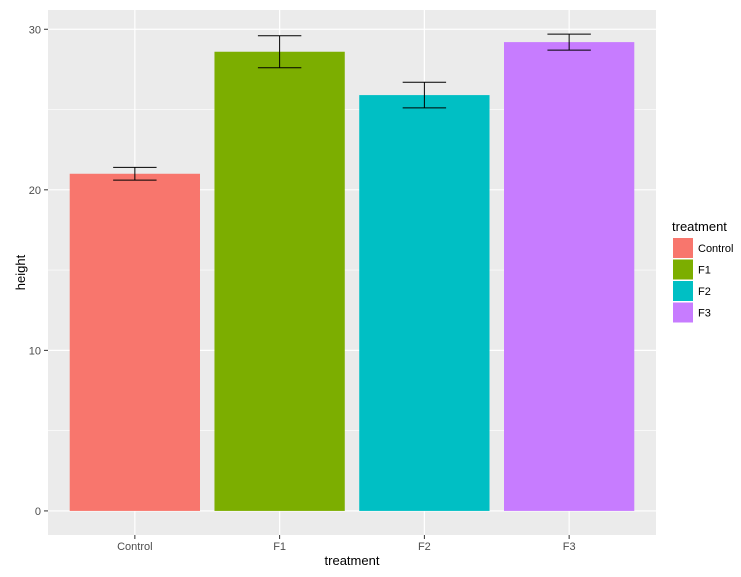  What do you see at coordinates (134, 342) in the screenshot?
I see `bar-control` at bounding box center [134, 342].